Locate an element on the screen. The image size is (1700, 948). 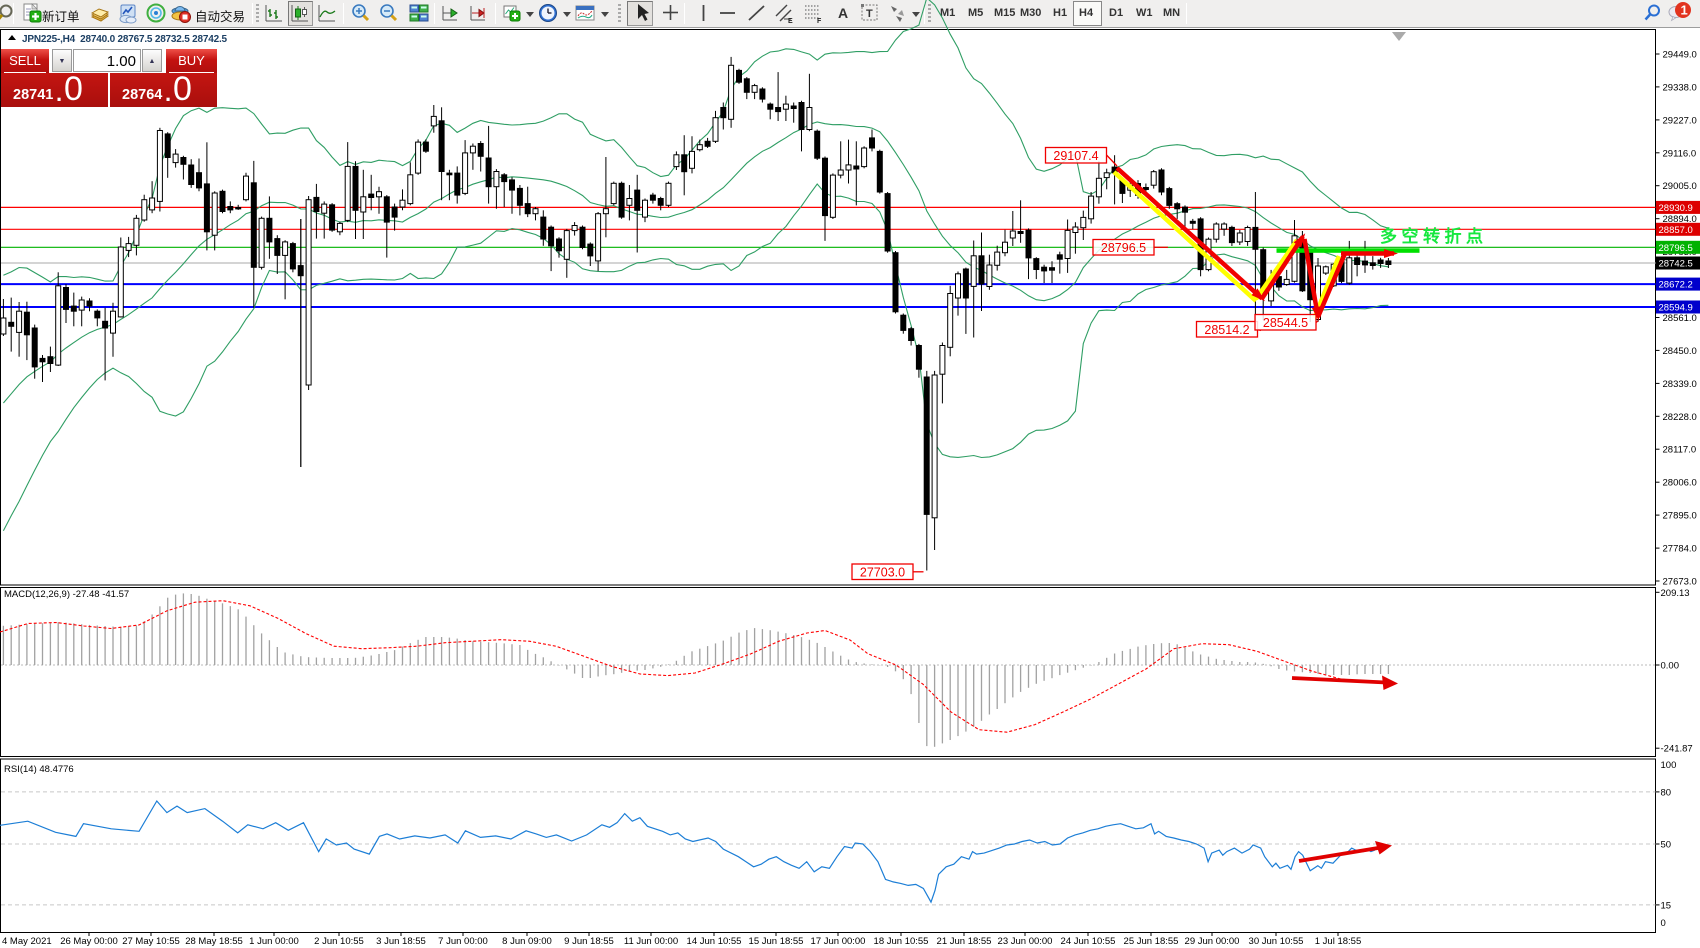
svg-text: 1 Jun 00:00 is located at coordinates (274, 941).